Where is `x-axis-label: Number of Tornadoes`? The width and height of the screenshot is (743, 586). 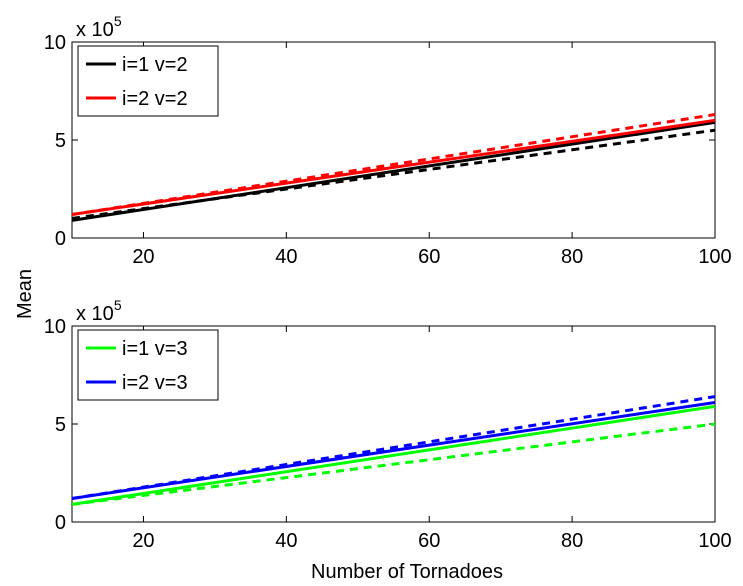
x-axis-label: Number of Tornadoes is located at coordinates (407, 572).